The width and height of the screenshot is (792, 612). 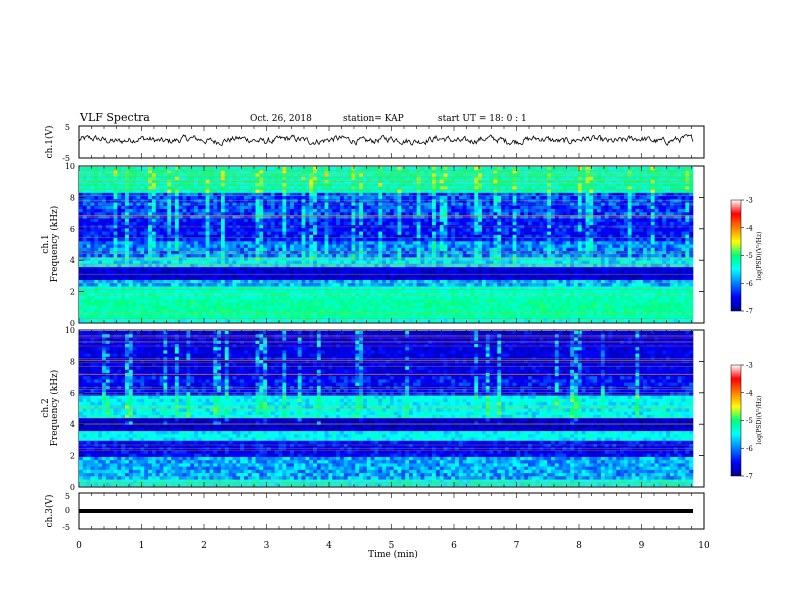 I want to click on time-tick-label: 4, so click(x=329, y=546).